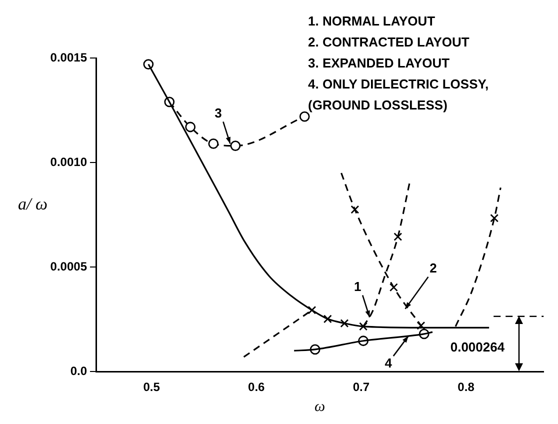 The height and width of the screenshot is (424, 558). Describe the element at coordinates (33, 204) in the screenshot. I see `y-axis-title: a/ ω` at that location.